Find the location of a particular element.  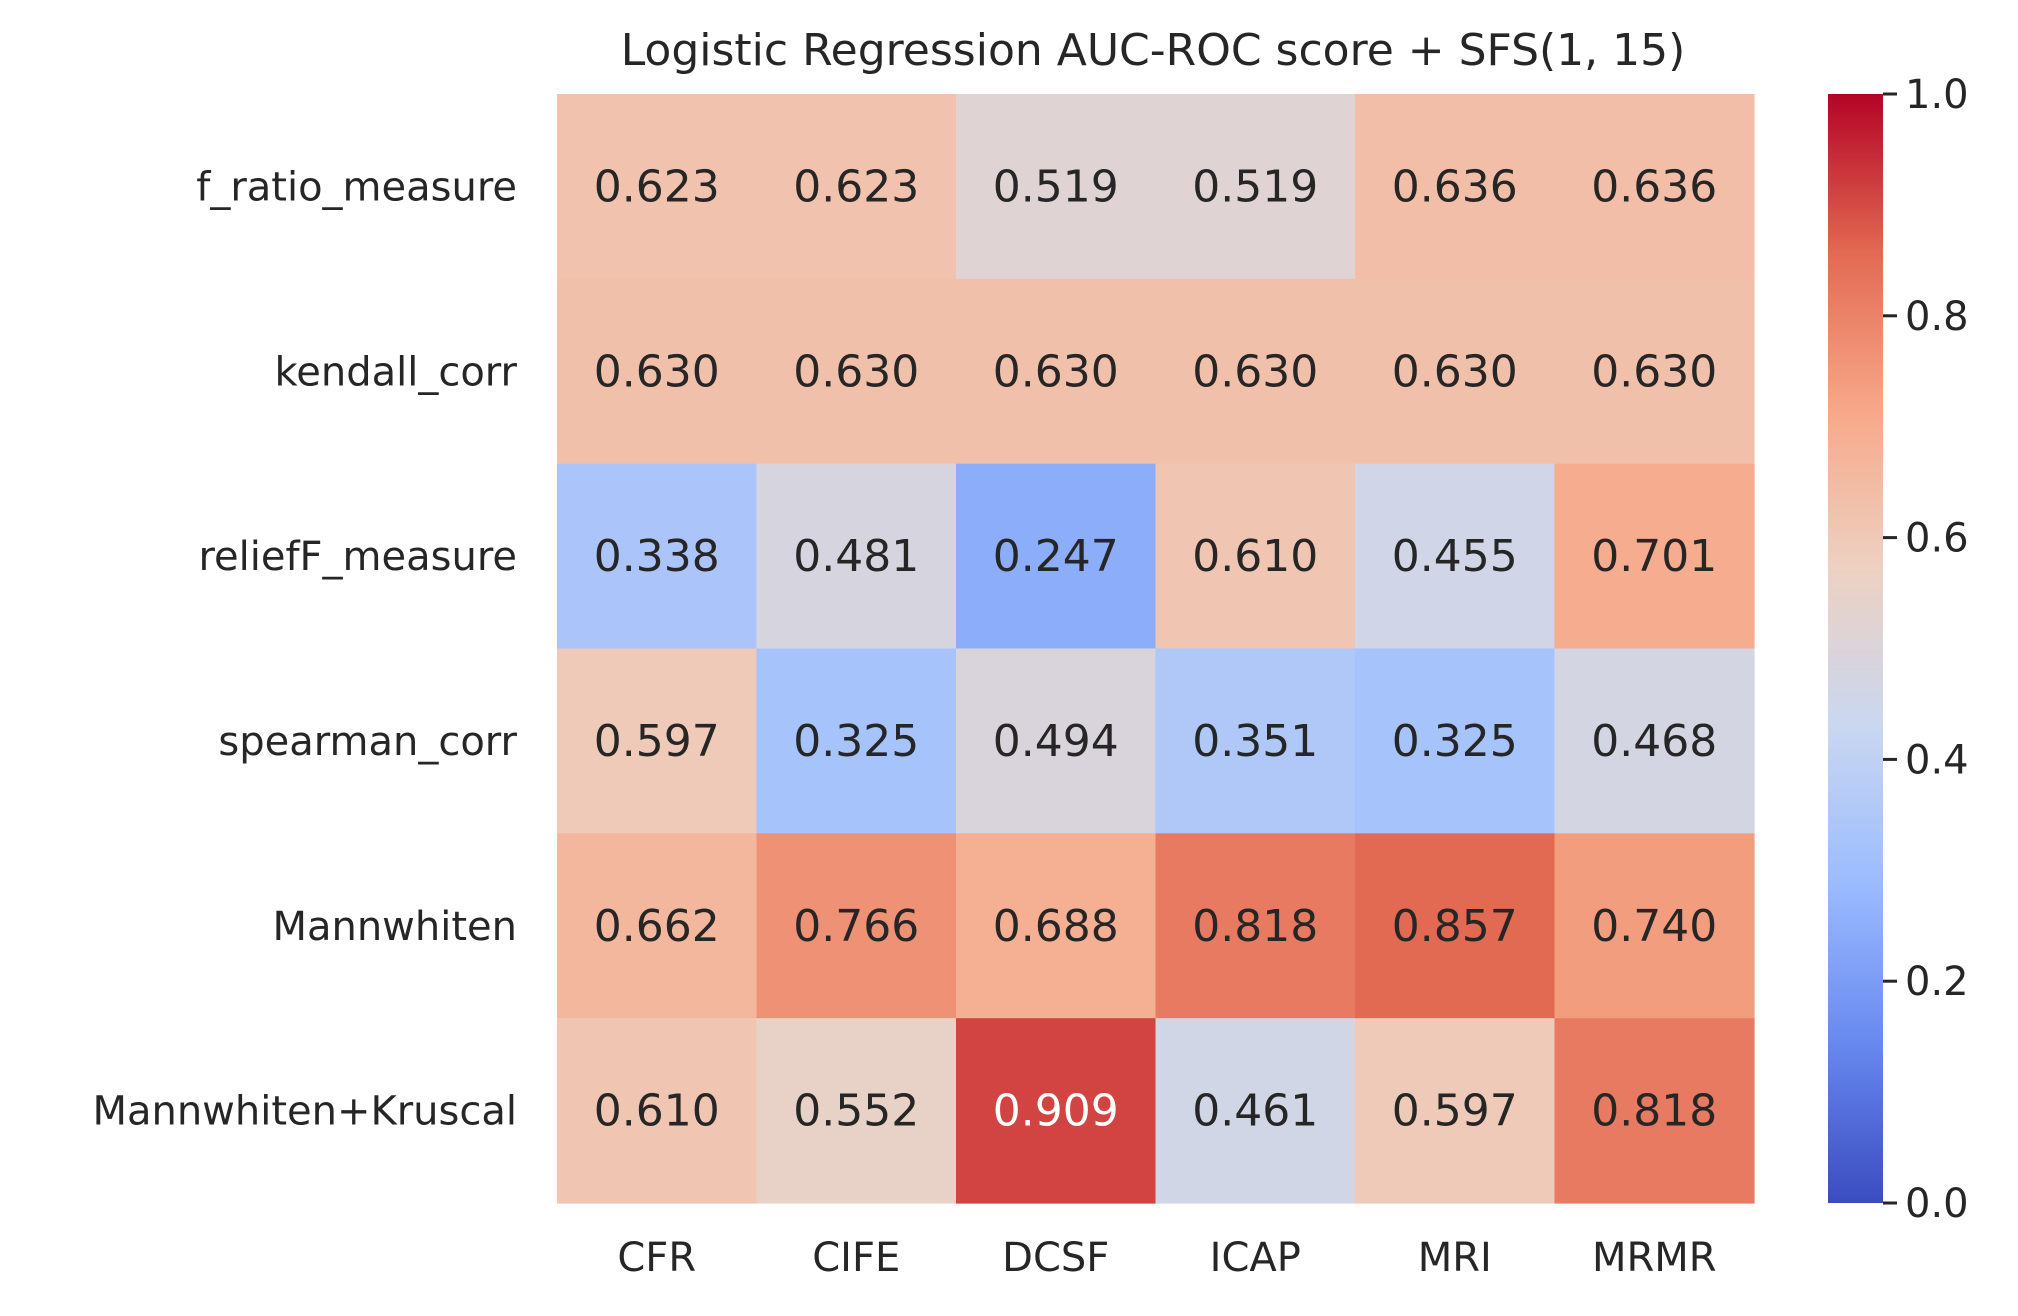

heatmap-cell-relieff-measure-dcsf is located at coordinates (1056, 556).